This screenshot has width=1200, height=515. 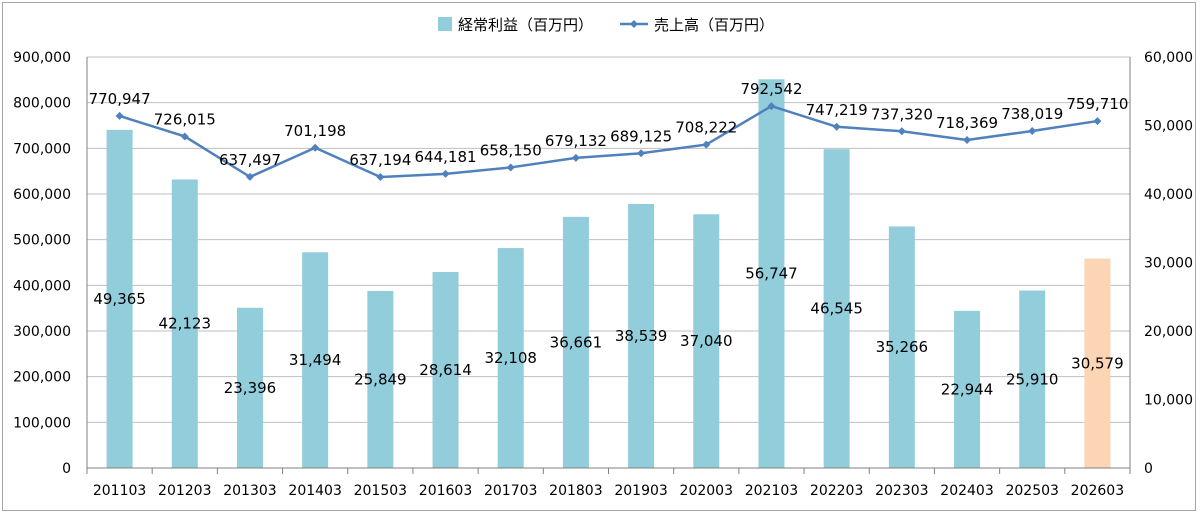 I want to click on bar-data-label: 25,910, so click(x=1032, y=379).